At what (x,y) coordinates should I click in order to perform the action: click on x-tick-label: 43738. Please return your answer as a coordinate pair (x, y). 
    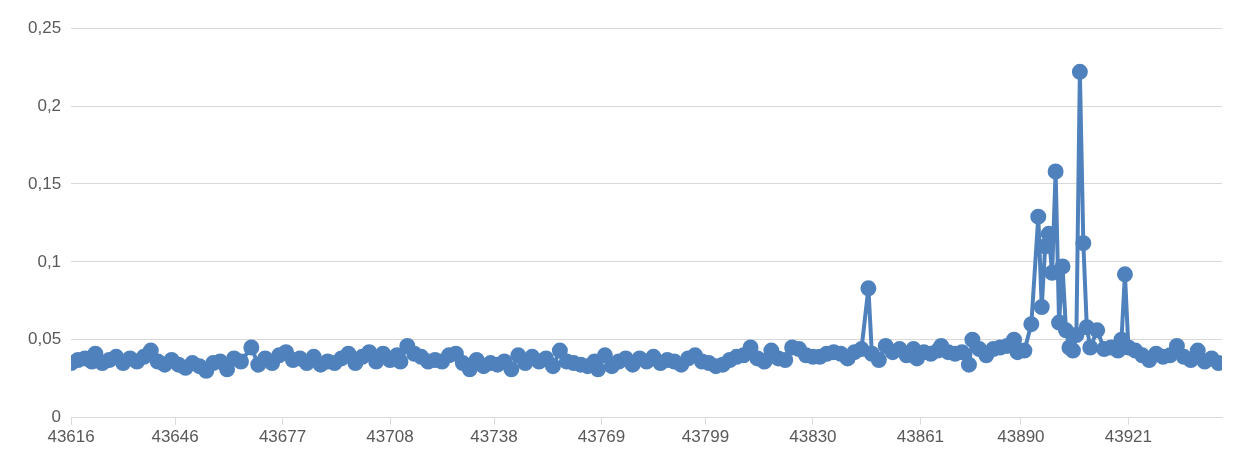
    Looking at the image, I should click on (494, 437).